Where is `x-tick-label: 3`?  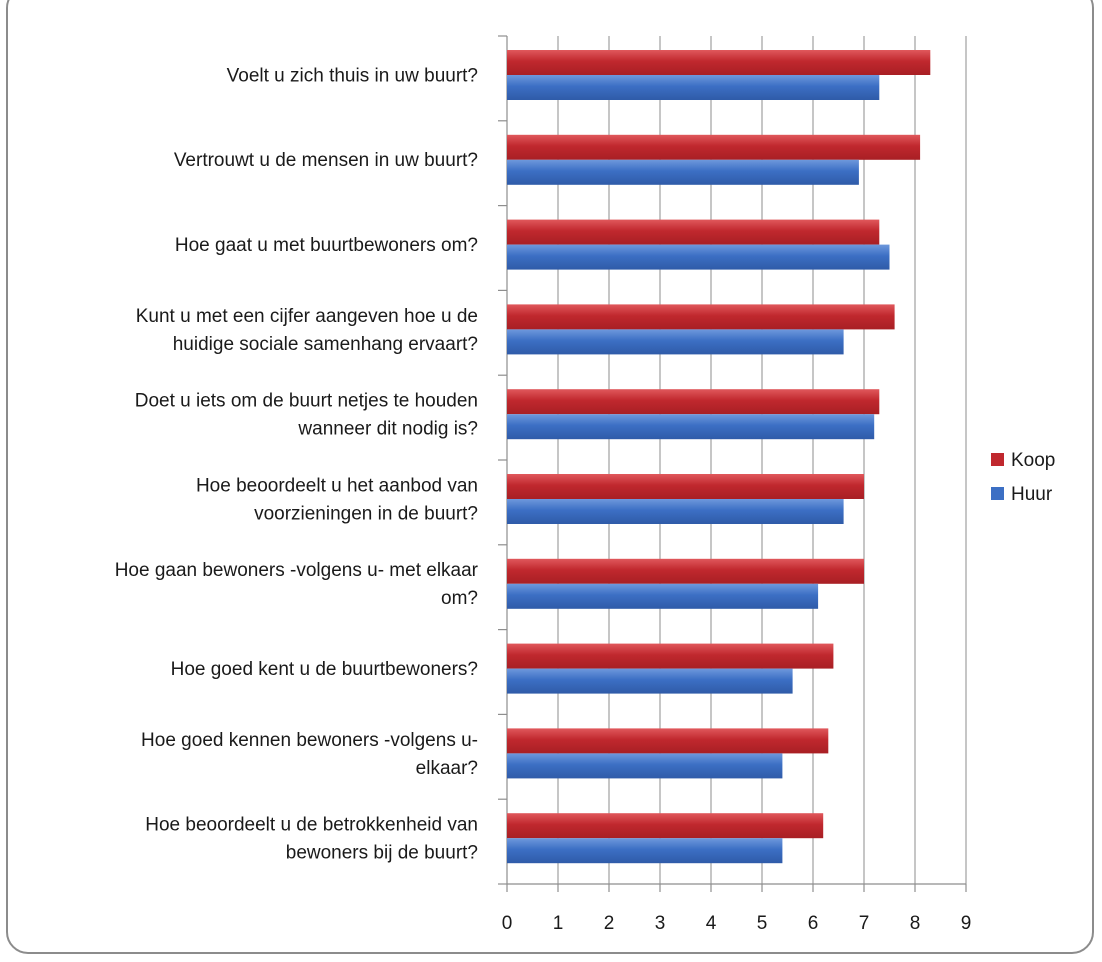
x-tick-label: 3 is located at coordinates (660, 923).